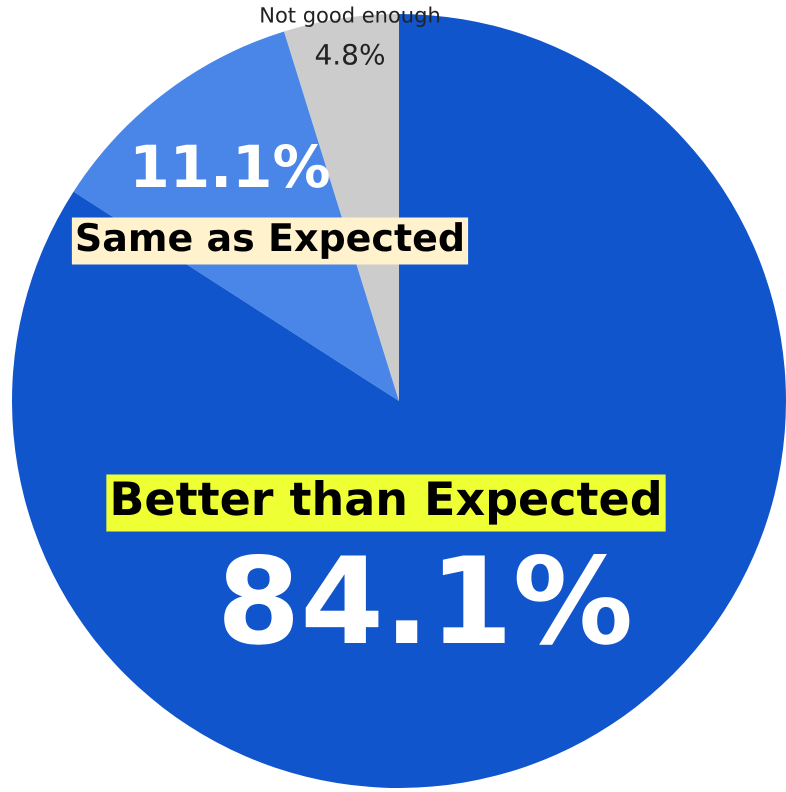  Describe the element at coordinates (350, 55) in the screenshot. I see `data-label: 4.8%` at that location.